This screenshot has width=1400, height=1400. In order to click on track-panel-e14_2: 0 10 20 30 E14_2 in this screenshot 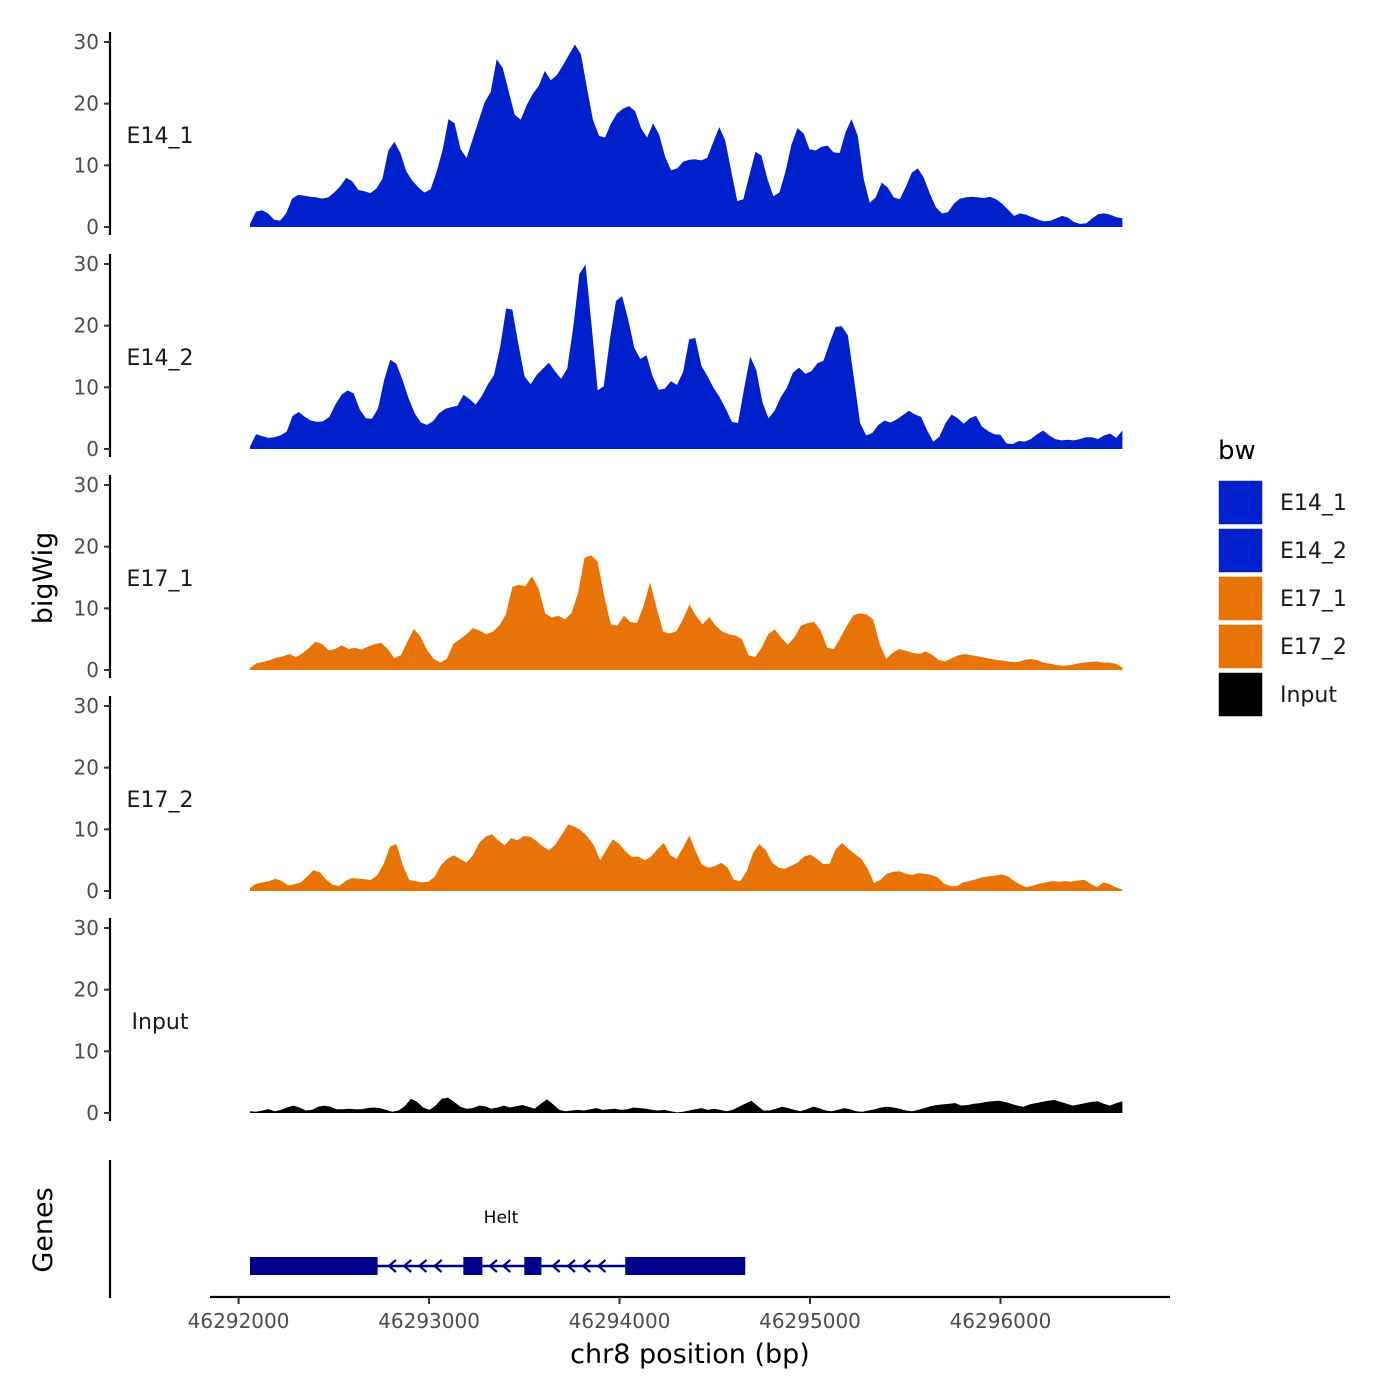, I will do `click(598, 356)`.